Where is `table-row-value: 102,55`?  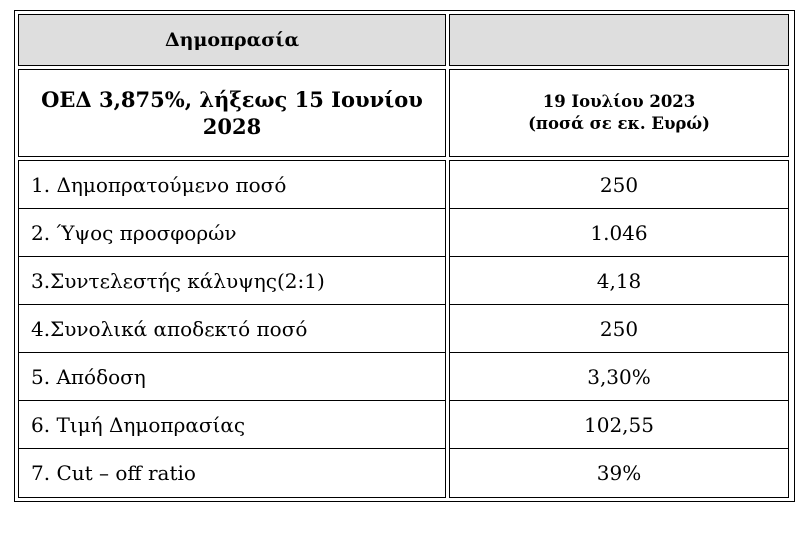
table-row-value: 102,55 is located at coordinates (619, 425).